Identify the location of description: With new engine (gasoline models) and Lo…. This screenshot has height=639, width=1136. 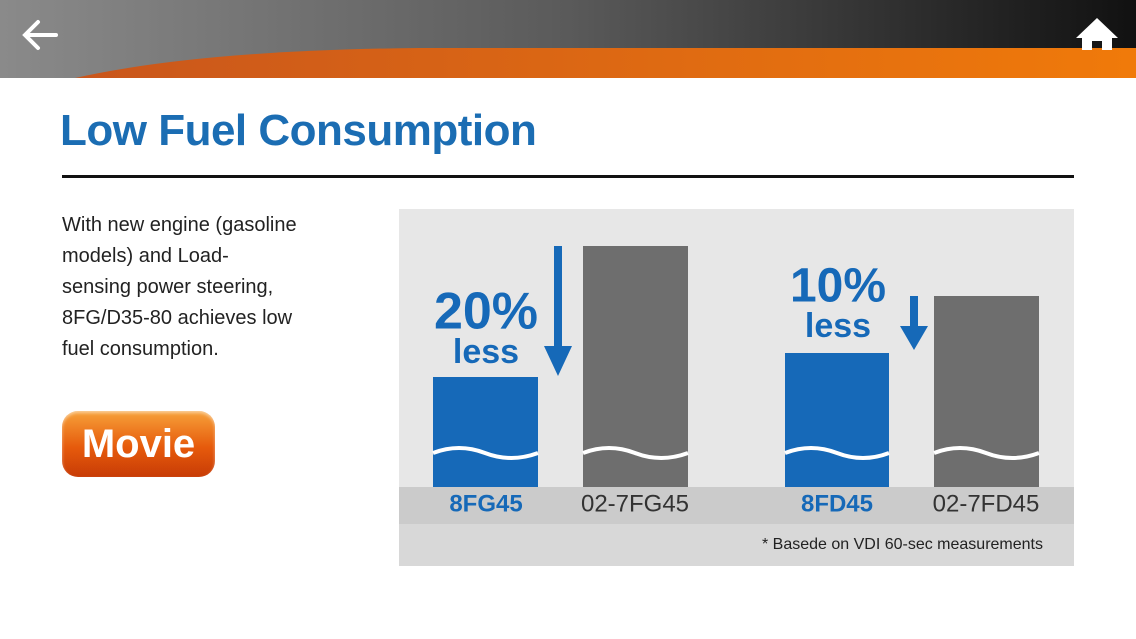
(179, 287).